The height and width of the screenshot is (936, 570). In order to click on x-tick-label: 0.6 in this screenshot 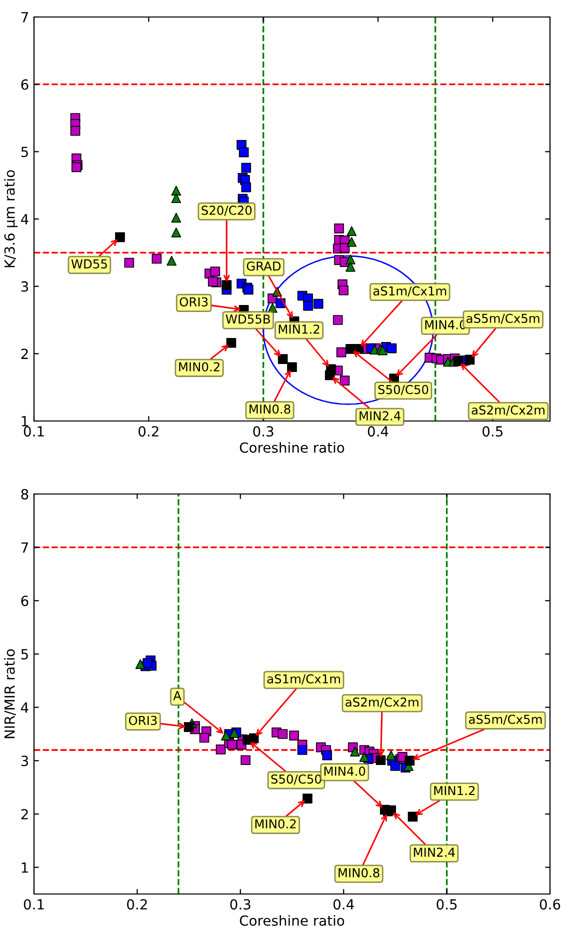, I will do `click(550, 904)`.